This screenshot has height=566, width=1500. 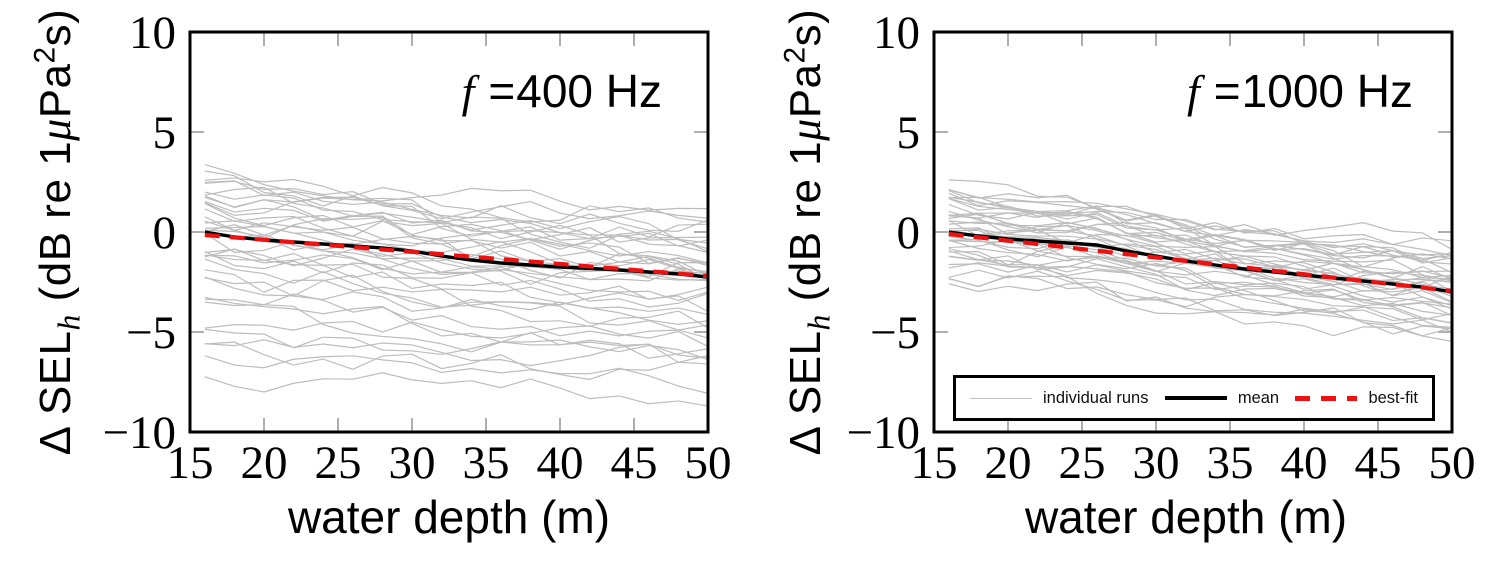 I want to click on individual-runs-group, so click(x=456, y=285).